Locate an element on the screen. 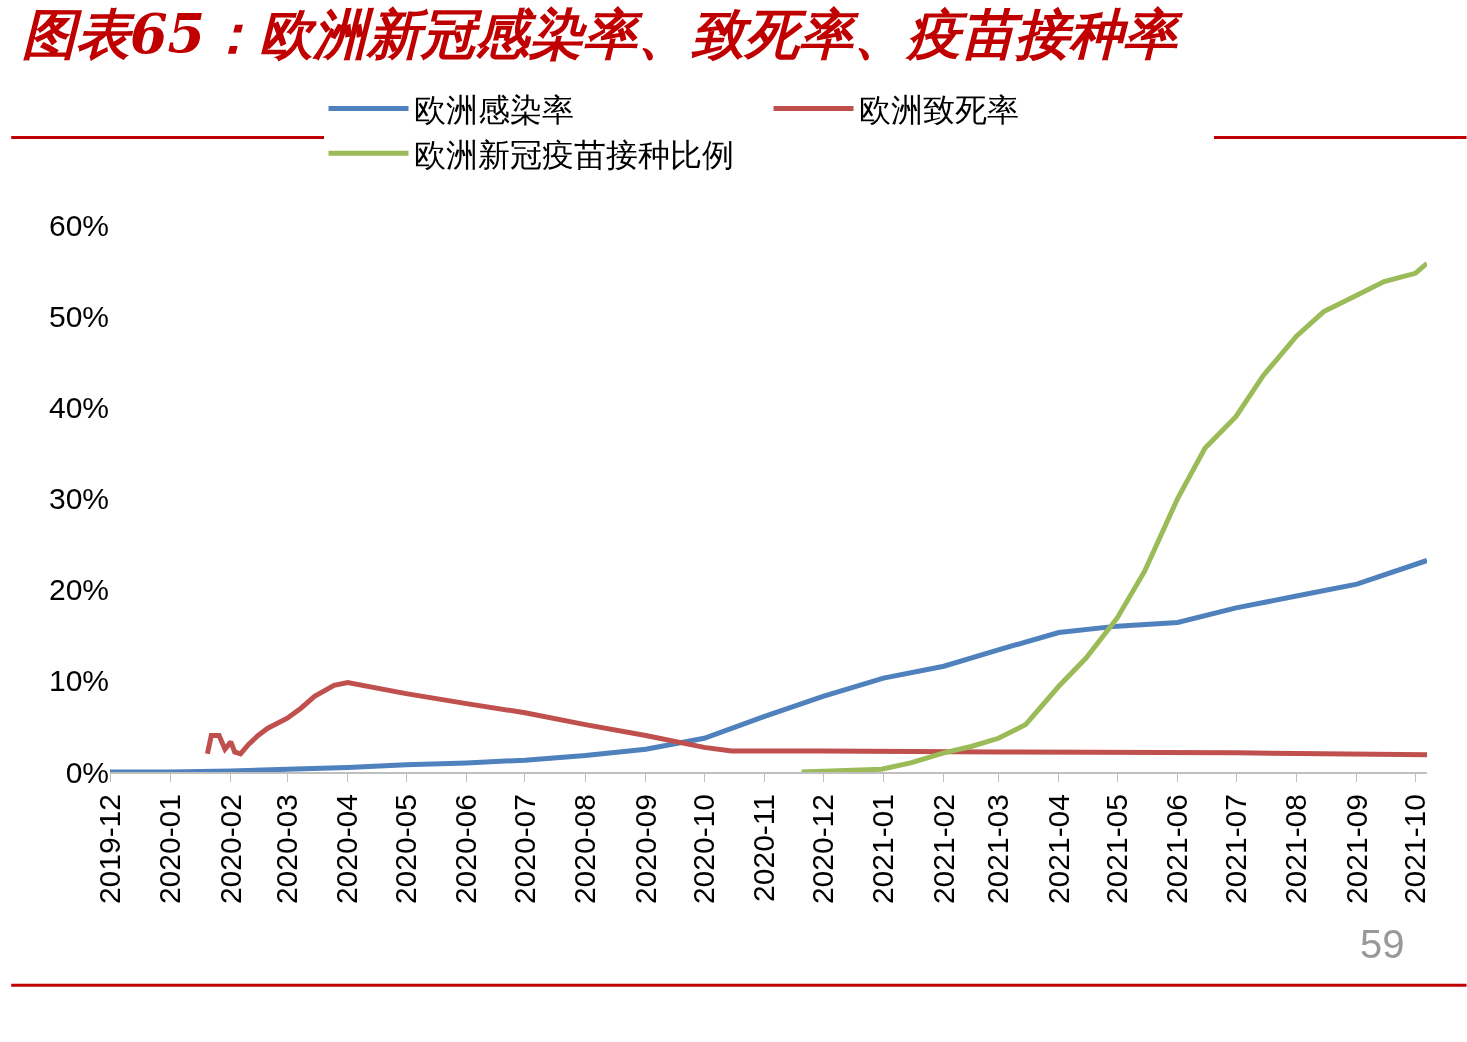 Image resolution: width=1467 pixels, height=1042 pixels. x-tick-label: 2021-01 is located at coordinates (883, 849).